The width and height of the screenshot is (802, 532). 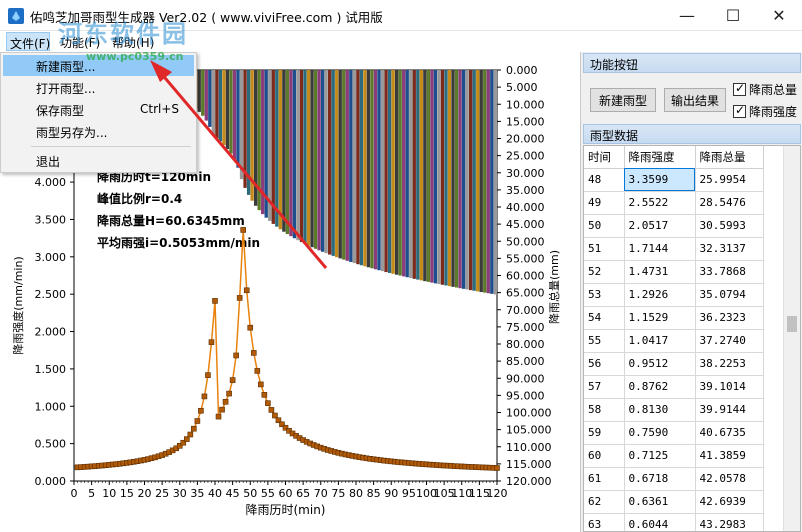 What do you see at coordinates (98, 160) in the screenshot?
I see `menu-exit: 退出` at bounding box center [98, 160].